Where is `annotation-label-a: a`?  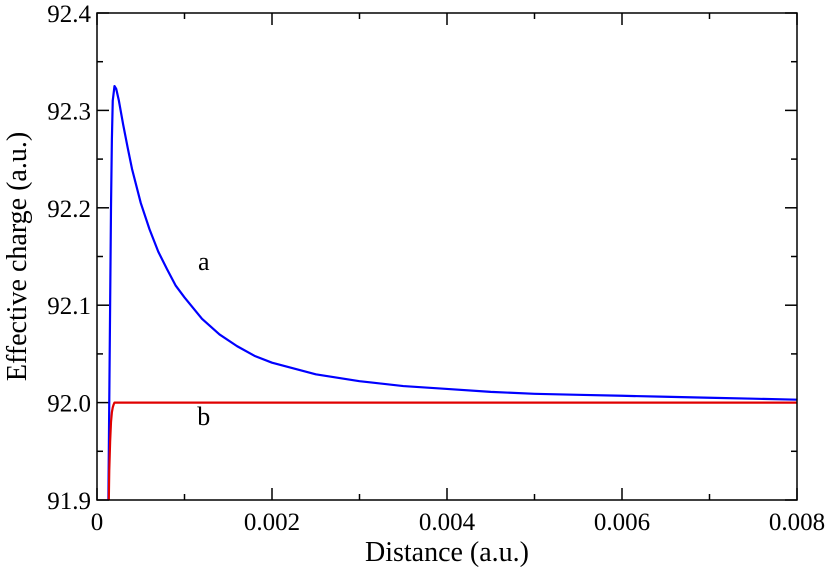 annotation-label-a: a is located at coordinates (204, 261).